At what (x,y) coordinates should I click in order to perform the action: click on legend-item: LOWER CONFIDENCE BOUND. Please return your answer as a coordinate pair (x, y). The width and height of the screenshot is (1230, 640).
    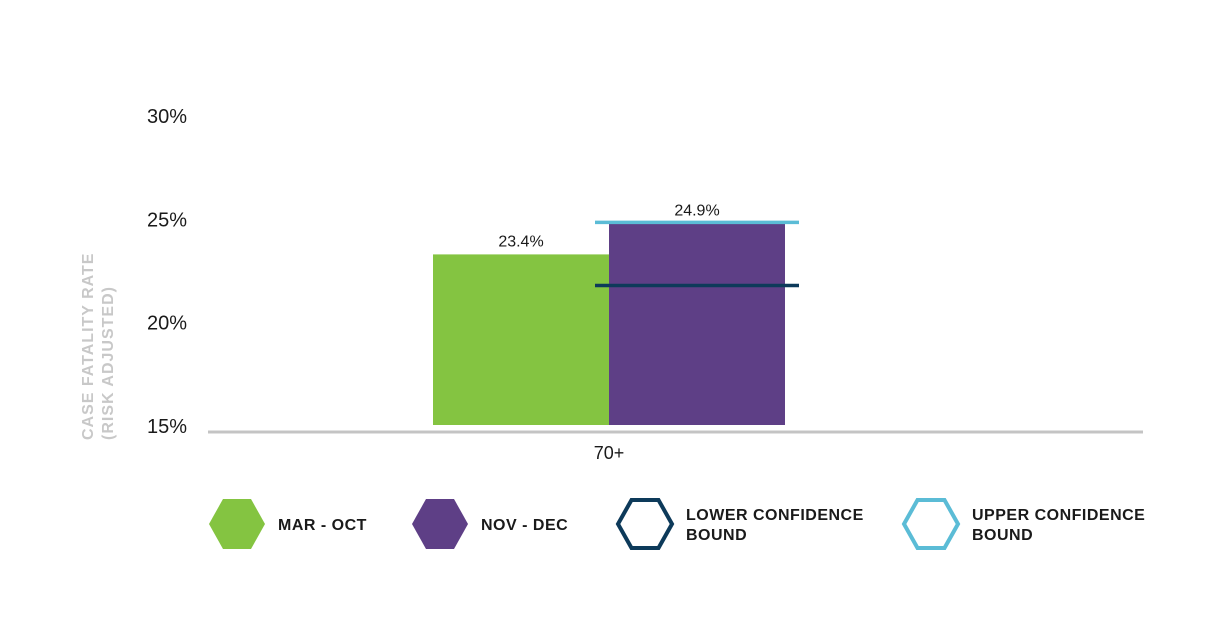
    Looking at the image, I should click on (739, 524).